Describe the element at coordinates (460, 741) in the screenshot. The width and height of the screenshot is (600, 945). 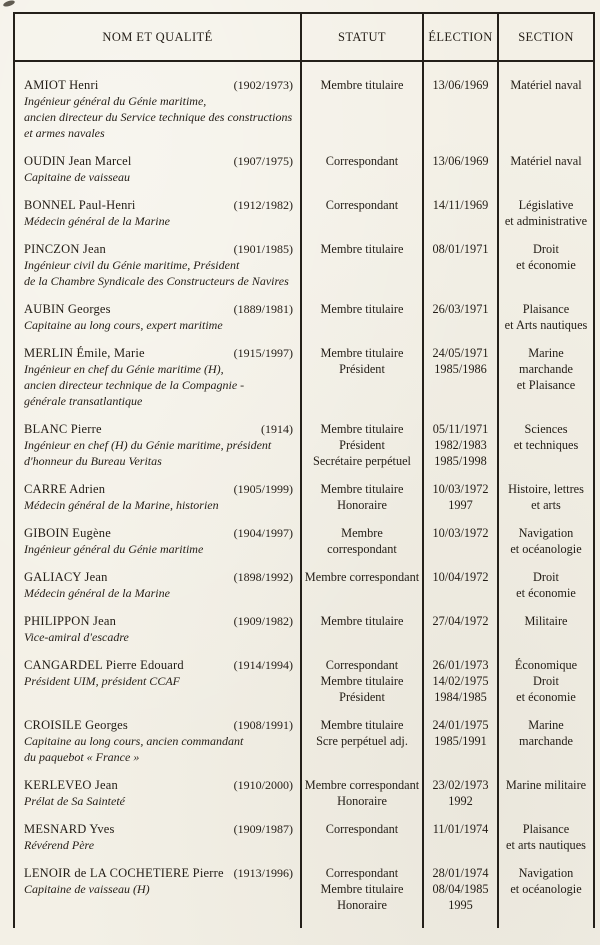
I see `member-election-line: 1985/1991` at that location.